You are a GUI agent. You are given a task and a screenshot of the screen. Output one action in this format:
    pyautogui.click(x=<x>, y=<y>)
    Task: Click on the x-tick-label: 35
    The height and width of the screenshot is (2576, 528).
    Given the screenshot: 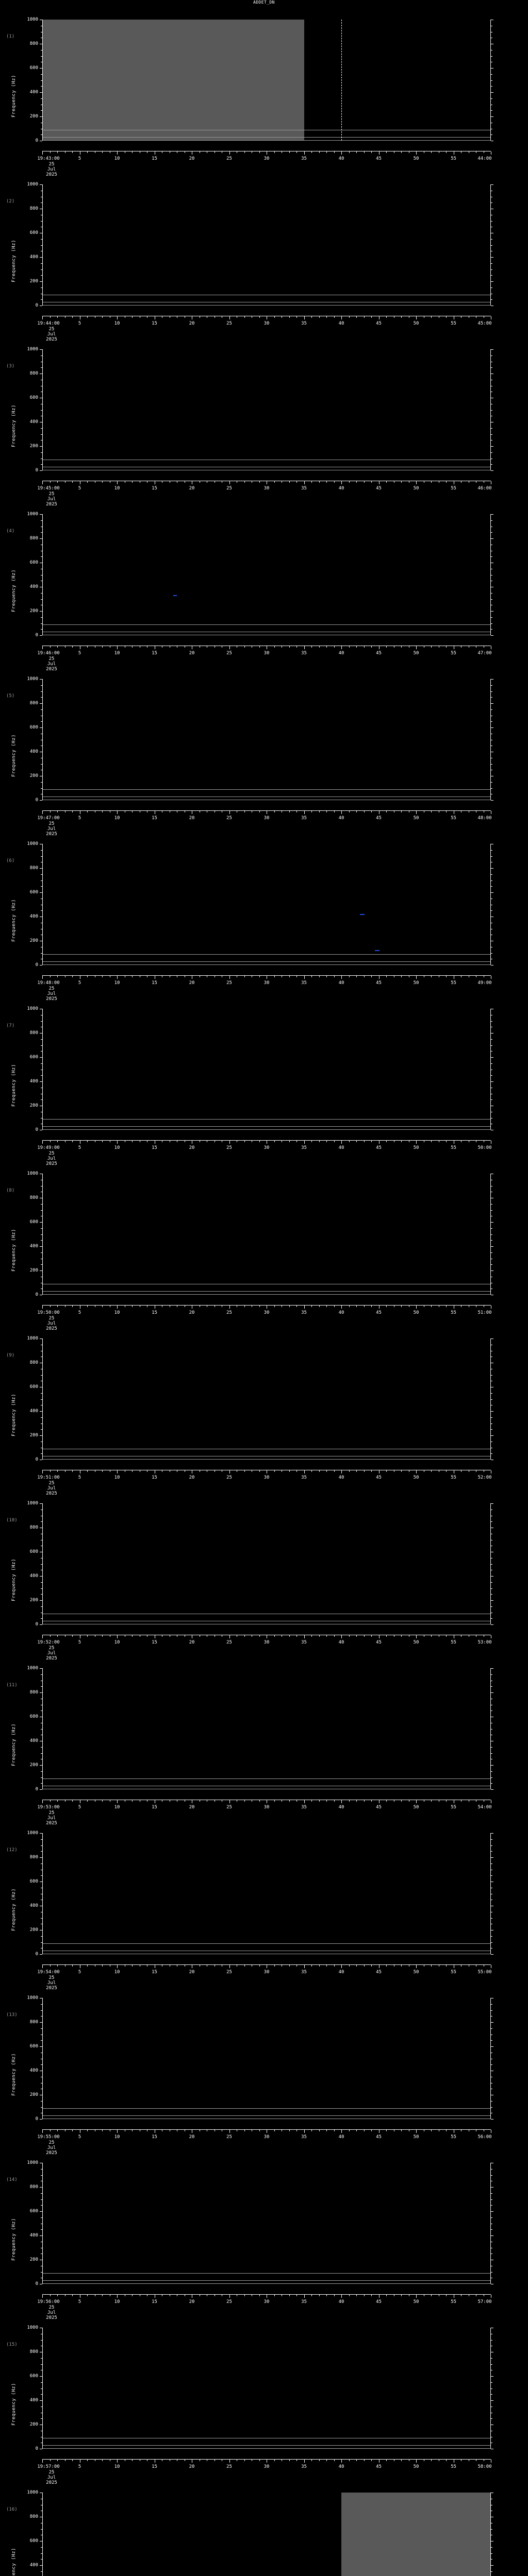 What is the action you would take?
    pyautogui.click(x=304, y=818)
    